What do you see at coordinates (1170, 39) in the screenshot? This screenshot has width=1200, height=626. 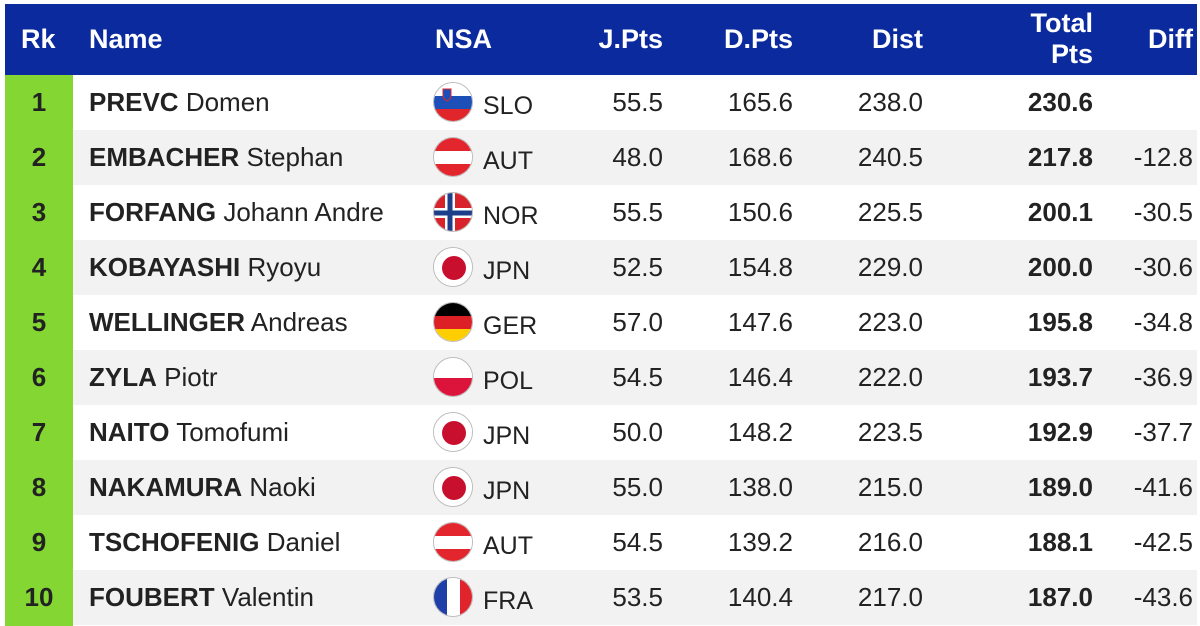 I see `header-diff: Diff` at bounding box center [1170, 39].